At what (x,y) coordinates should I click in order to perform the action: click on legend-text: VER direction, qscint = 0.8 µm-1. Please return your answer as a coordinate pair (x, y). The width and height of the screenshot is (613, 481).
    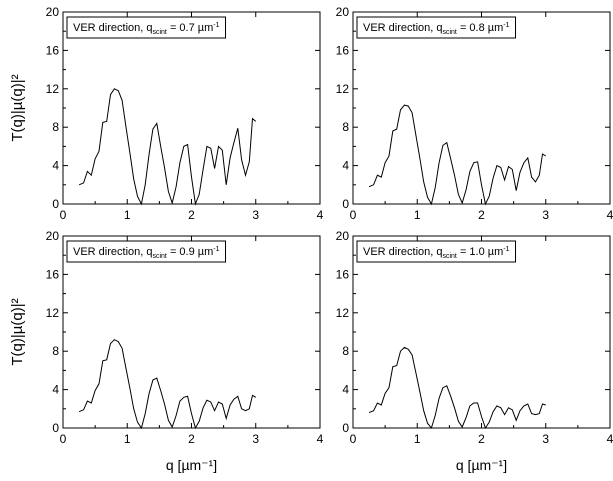
    Looking at the image, I should click on (436, 29).